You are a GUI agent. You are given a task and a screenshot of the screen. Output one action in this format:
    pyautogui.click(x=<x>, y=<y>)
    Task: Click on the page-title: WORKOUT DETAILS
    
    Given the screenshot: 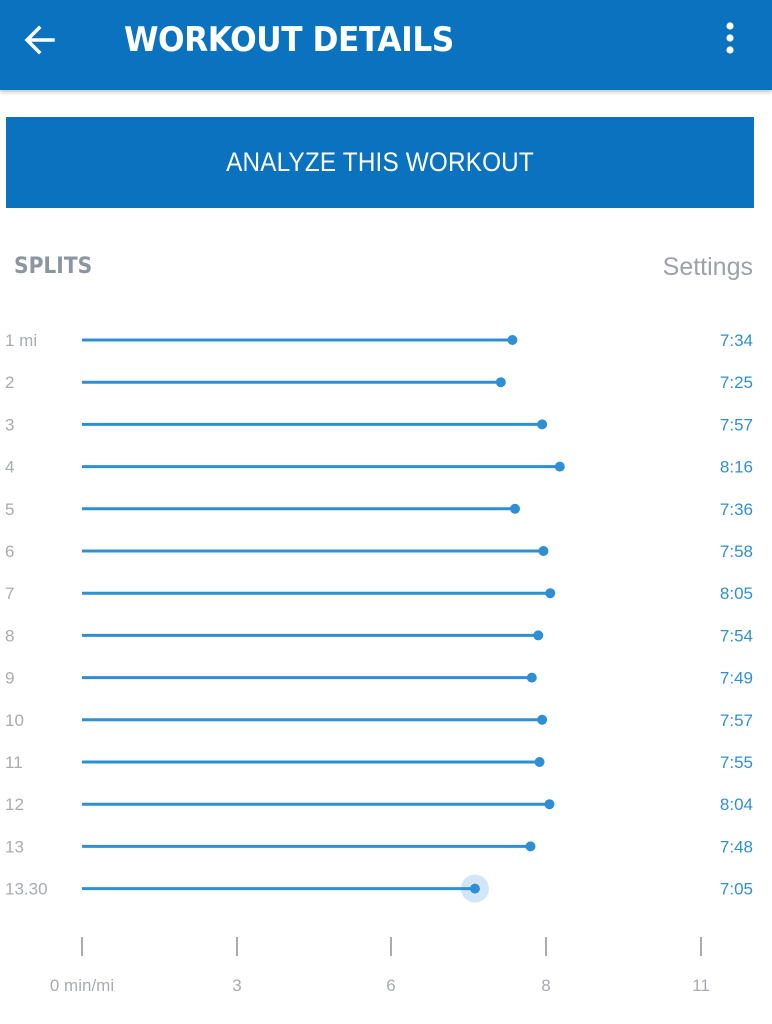 What is the action you would take?
    pyautogui.click(x=289, y=40)
    